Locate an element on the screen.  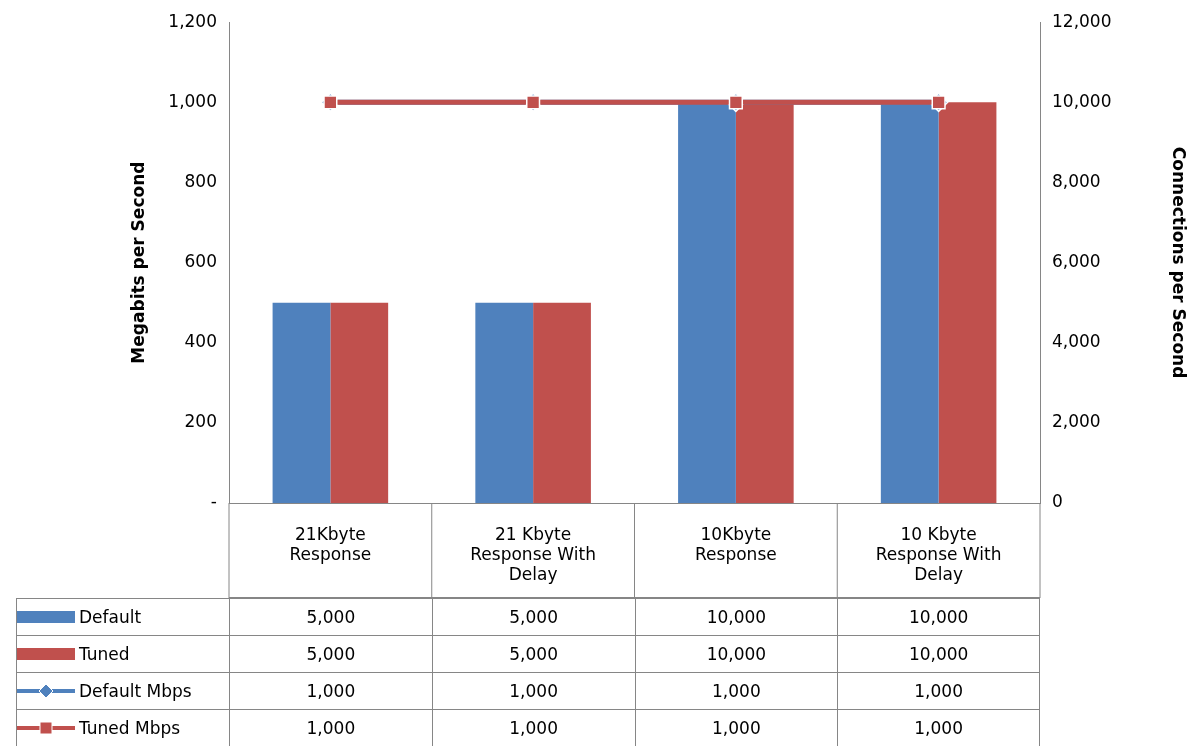
y2-tick-label: 6,000 is located at coordinates (1076, 261).